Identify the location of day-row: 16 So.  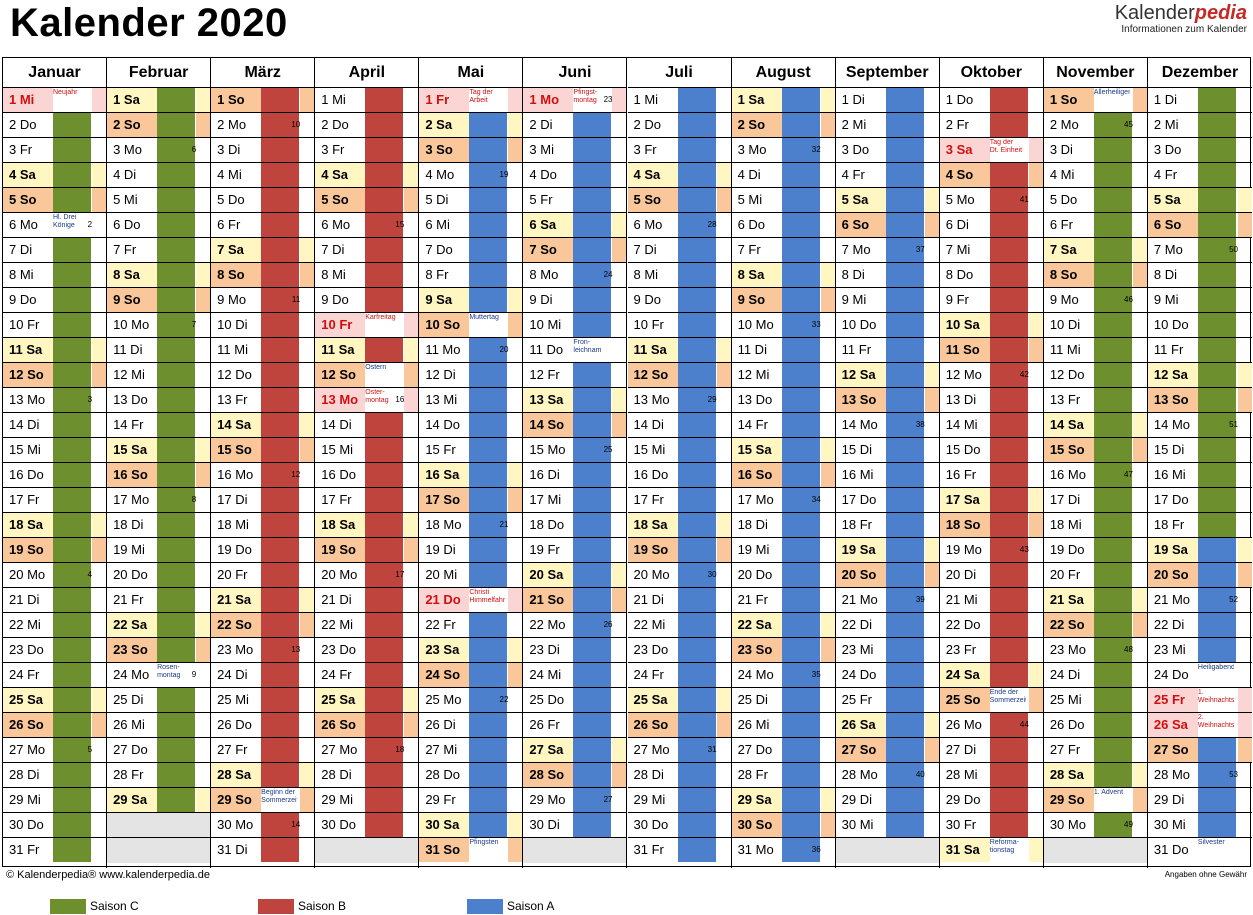
(159, 475).